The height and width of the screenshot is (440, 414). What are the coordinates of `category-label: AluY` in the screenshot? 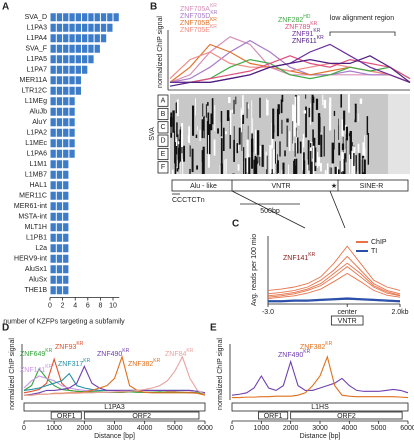 It's located at (39, 122).